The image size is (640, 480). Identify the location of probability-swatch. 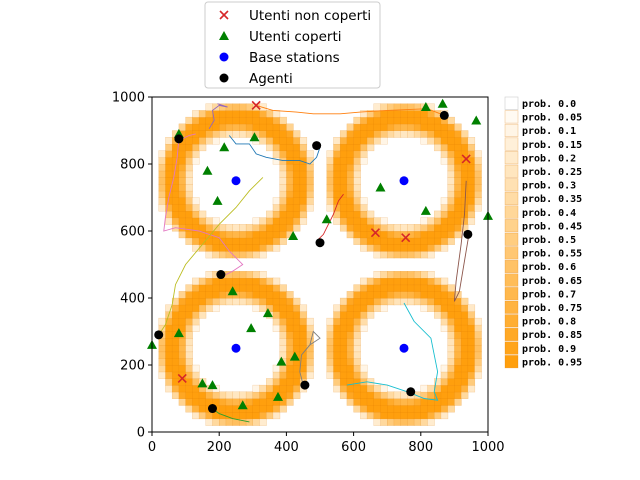
(511, 253).